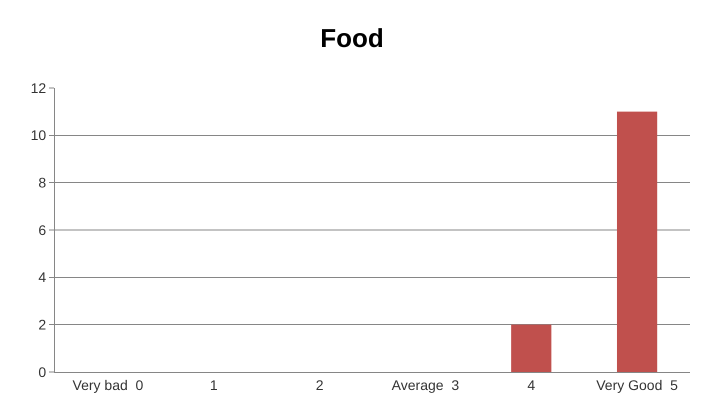 The image size is (704, 414). I want to click on y-tick-label: 2, so click(42, 324).